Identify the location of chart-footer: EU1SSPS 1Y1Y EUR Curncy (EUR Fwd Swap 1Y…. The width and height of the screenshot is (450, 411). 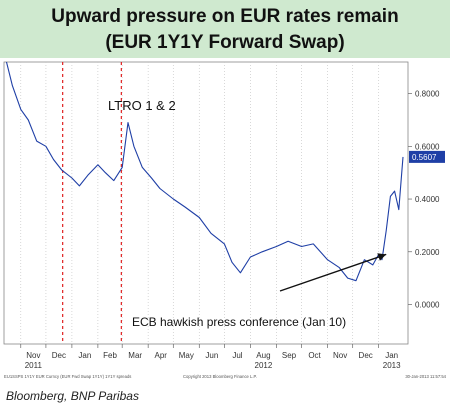
(225, 376).